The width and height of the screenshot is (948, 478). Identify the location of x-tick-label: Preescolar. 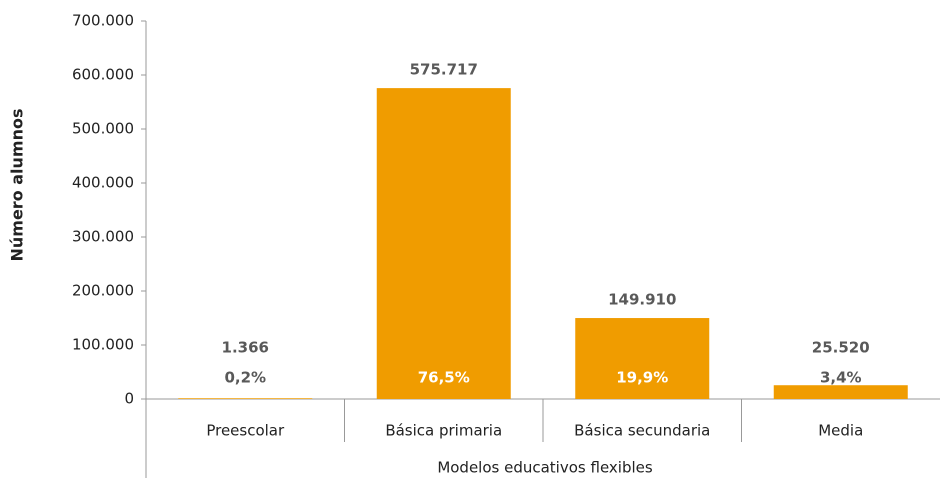
(245, 431).